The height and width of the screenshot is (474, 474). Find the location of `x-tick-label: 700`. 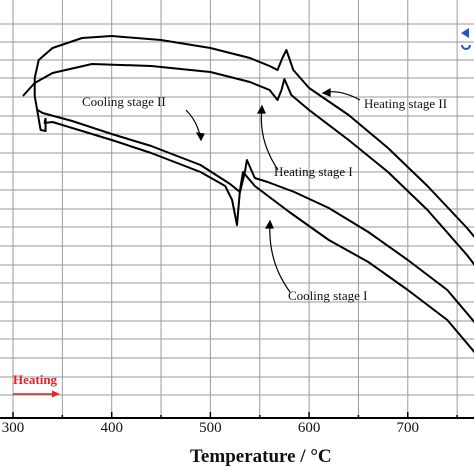

x-tick-label: 700 is located at coordinates (408, 428).